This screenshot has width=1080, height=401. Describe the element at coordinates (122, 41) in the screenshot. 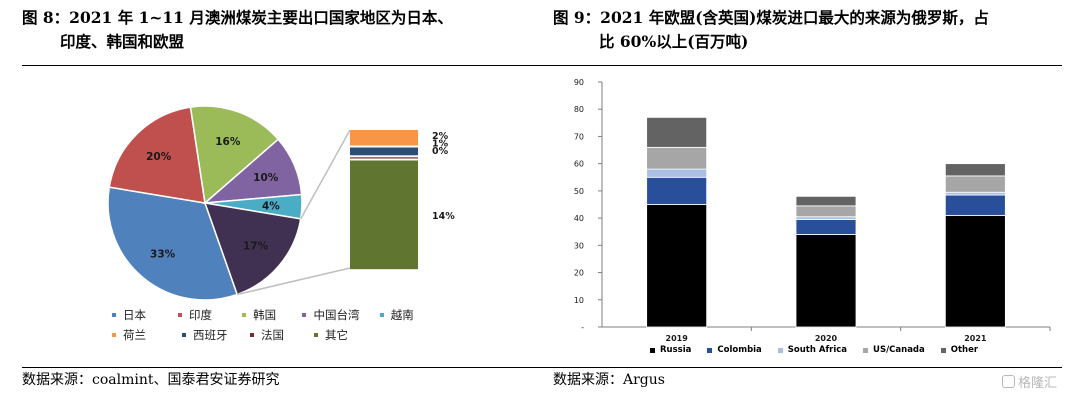

I see `left-title-line2: 印度、韩国和欧盟` at that location.